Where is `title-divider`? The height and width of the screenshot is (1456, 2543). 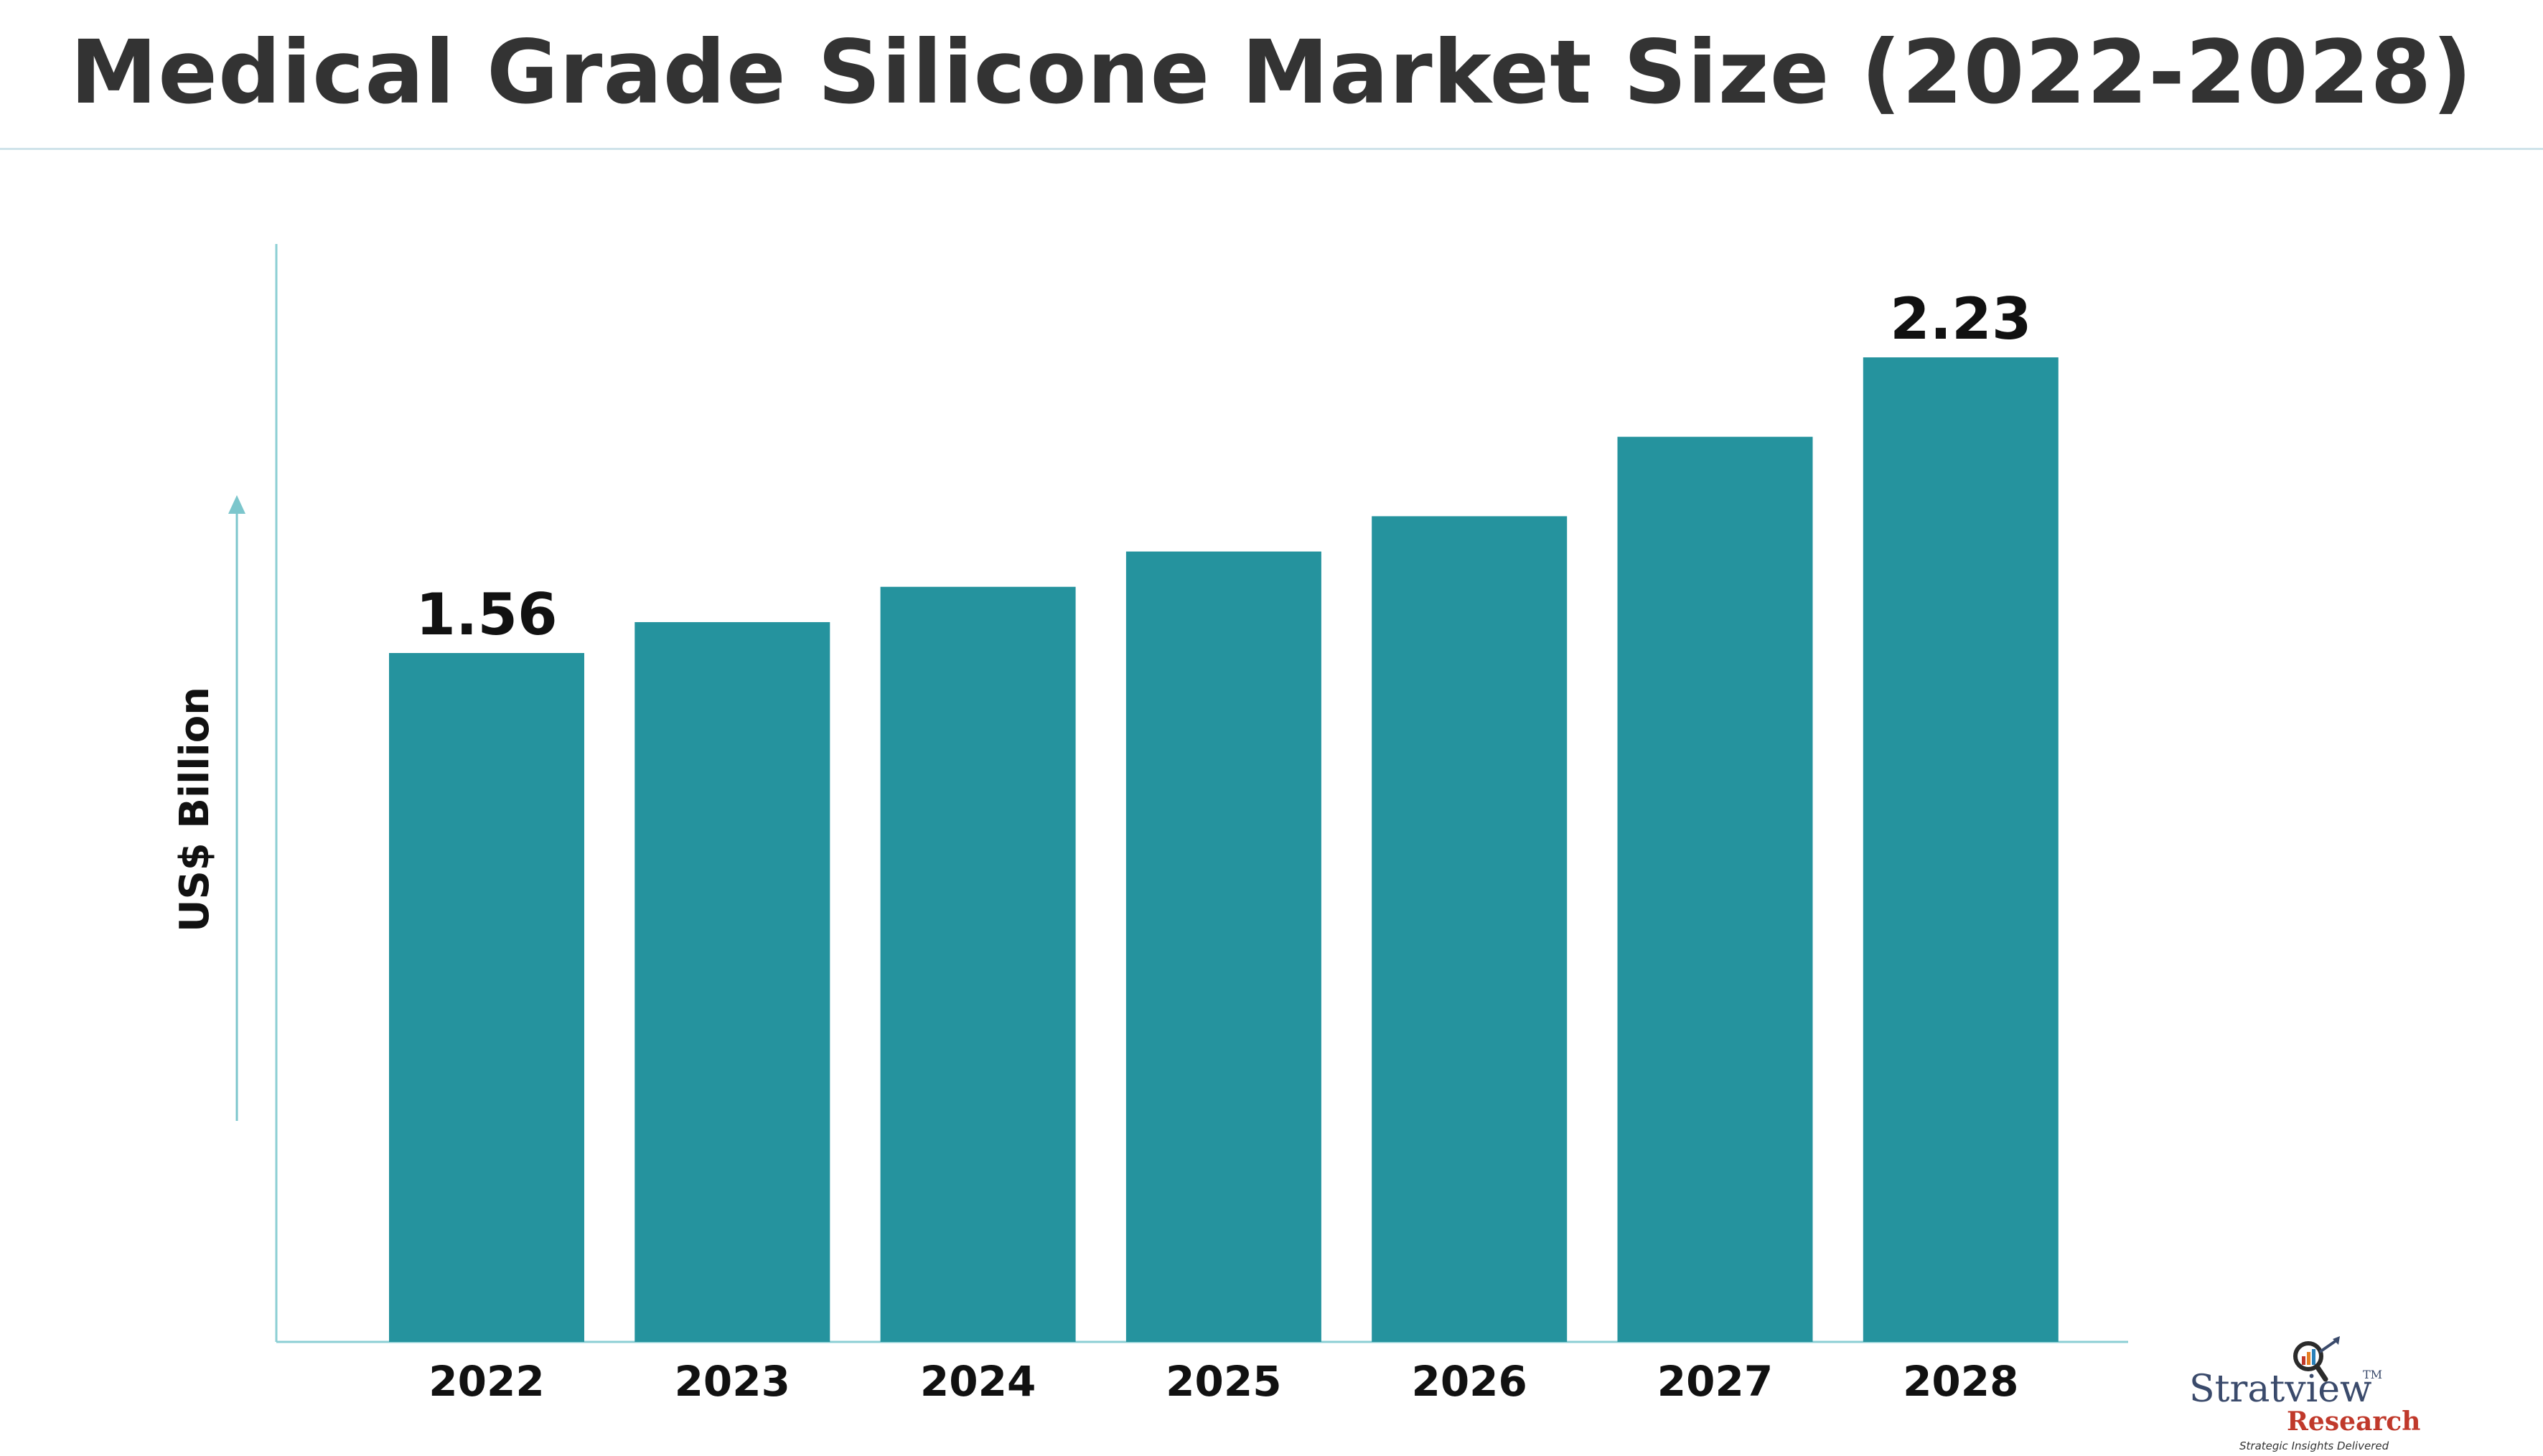 title-divider is located at coordinates (1272, 149).